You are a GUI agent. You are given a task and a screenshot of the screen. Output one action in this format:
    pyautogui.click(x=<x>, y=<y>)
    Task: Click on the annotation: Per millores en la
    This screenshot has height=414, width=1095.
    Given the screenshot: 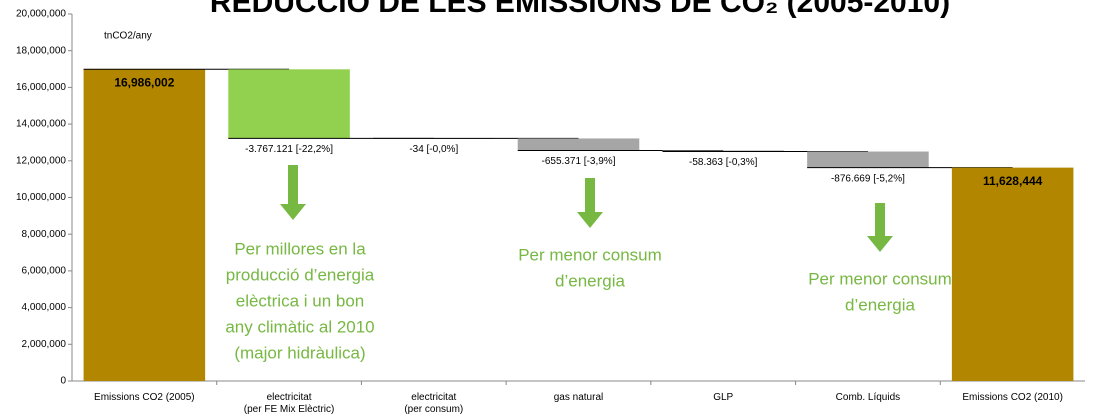 What is the action you would take?
    pyautogui.click(x=300, y=248)
    